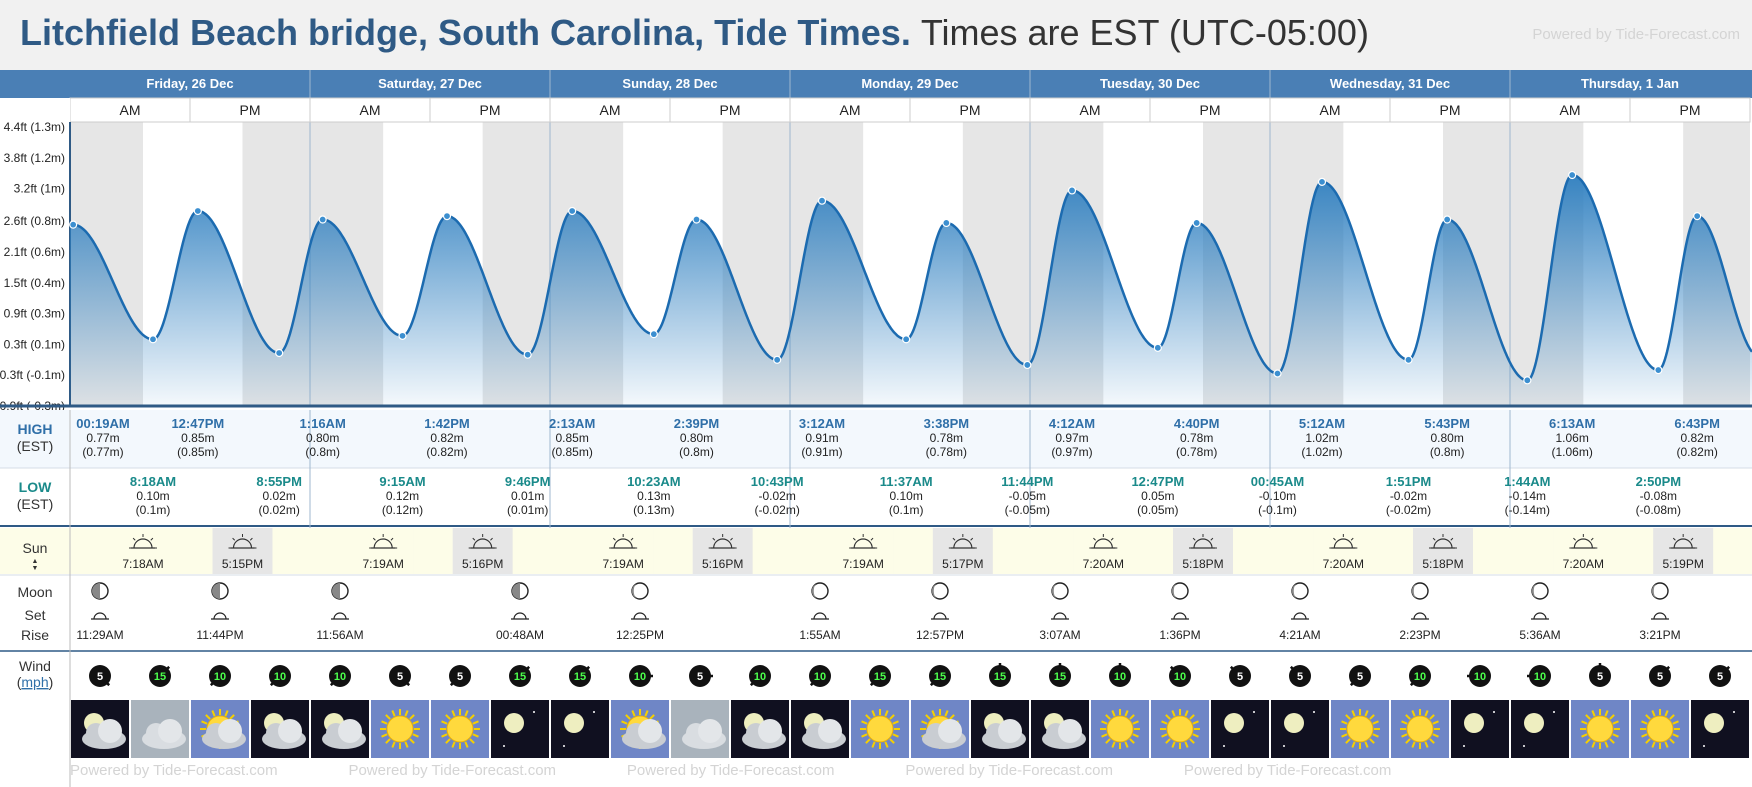  What do you see at coordinates (1527, 481) in the screenshot?
I see `low-tide-time: 1:44AM` at bounding box center [1527, 481].